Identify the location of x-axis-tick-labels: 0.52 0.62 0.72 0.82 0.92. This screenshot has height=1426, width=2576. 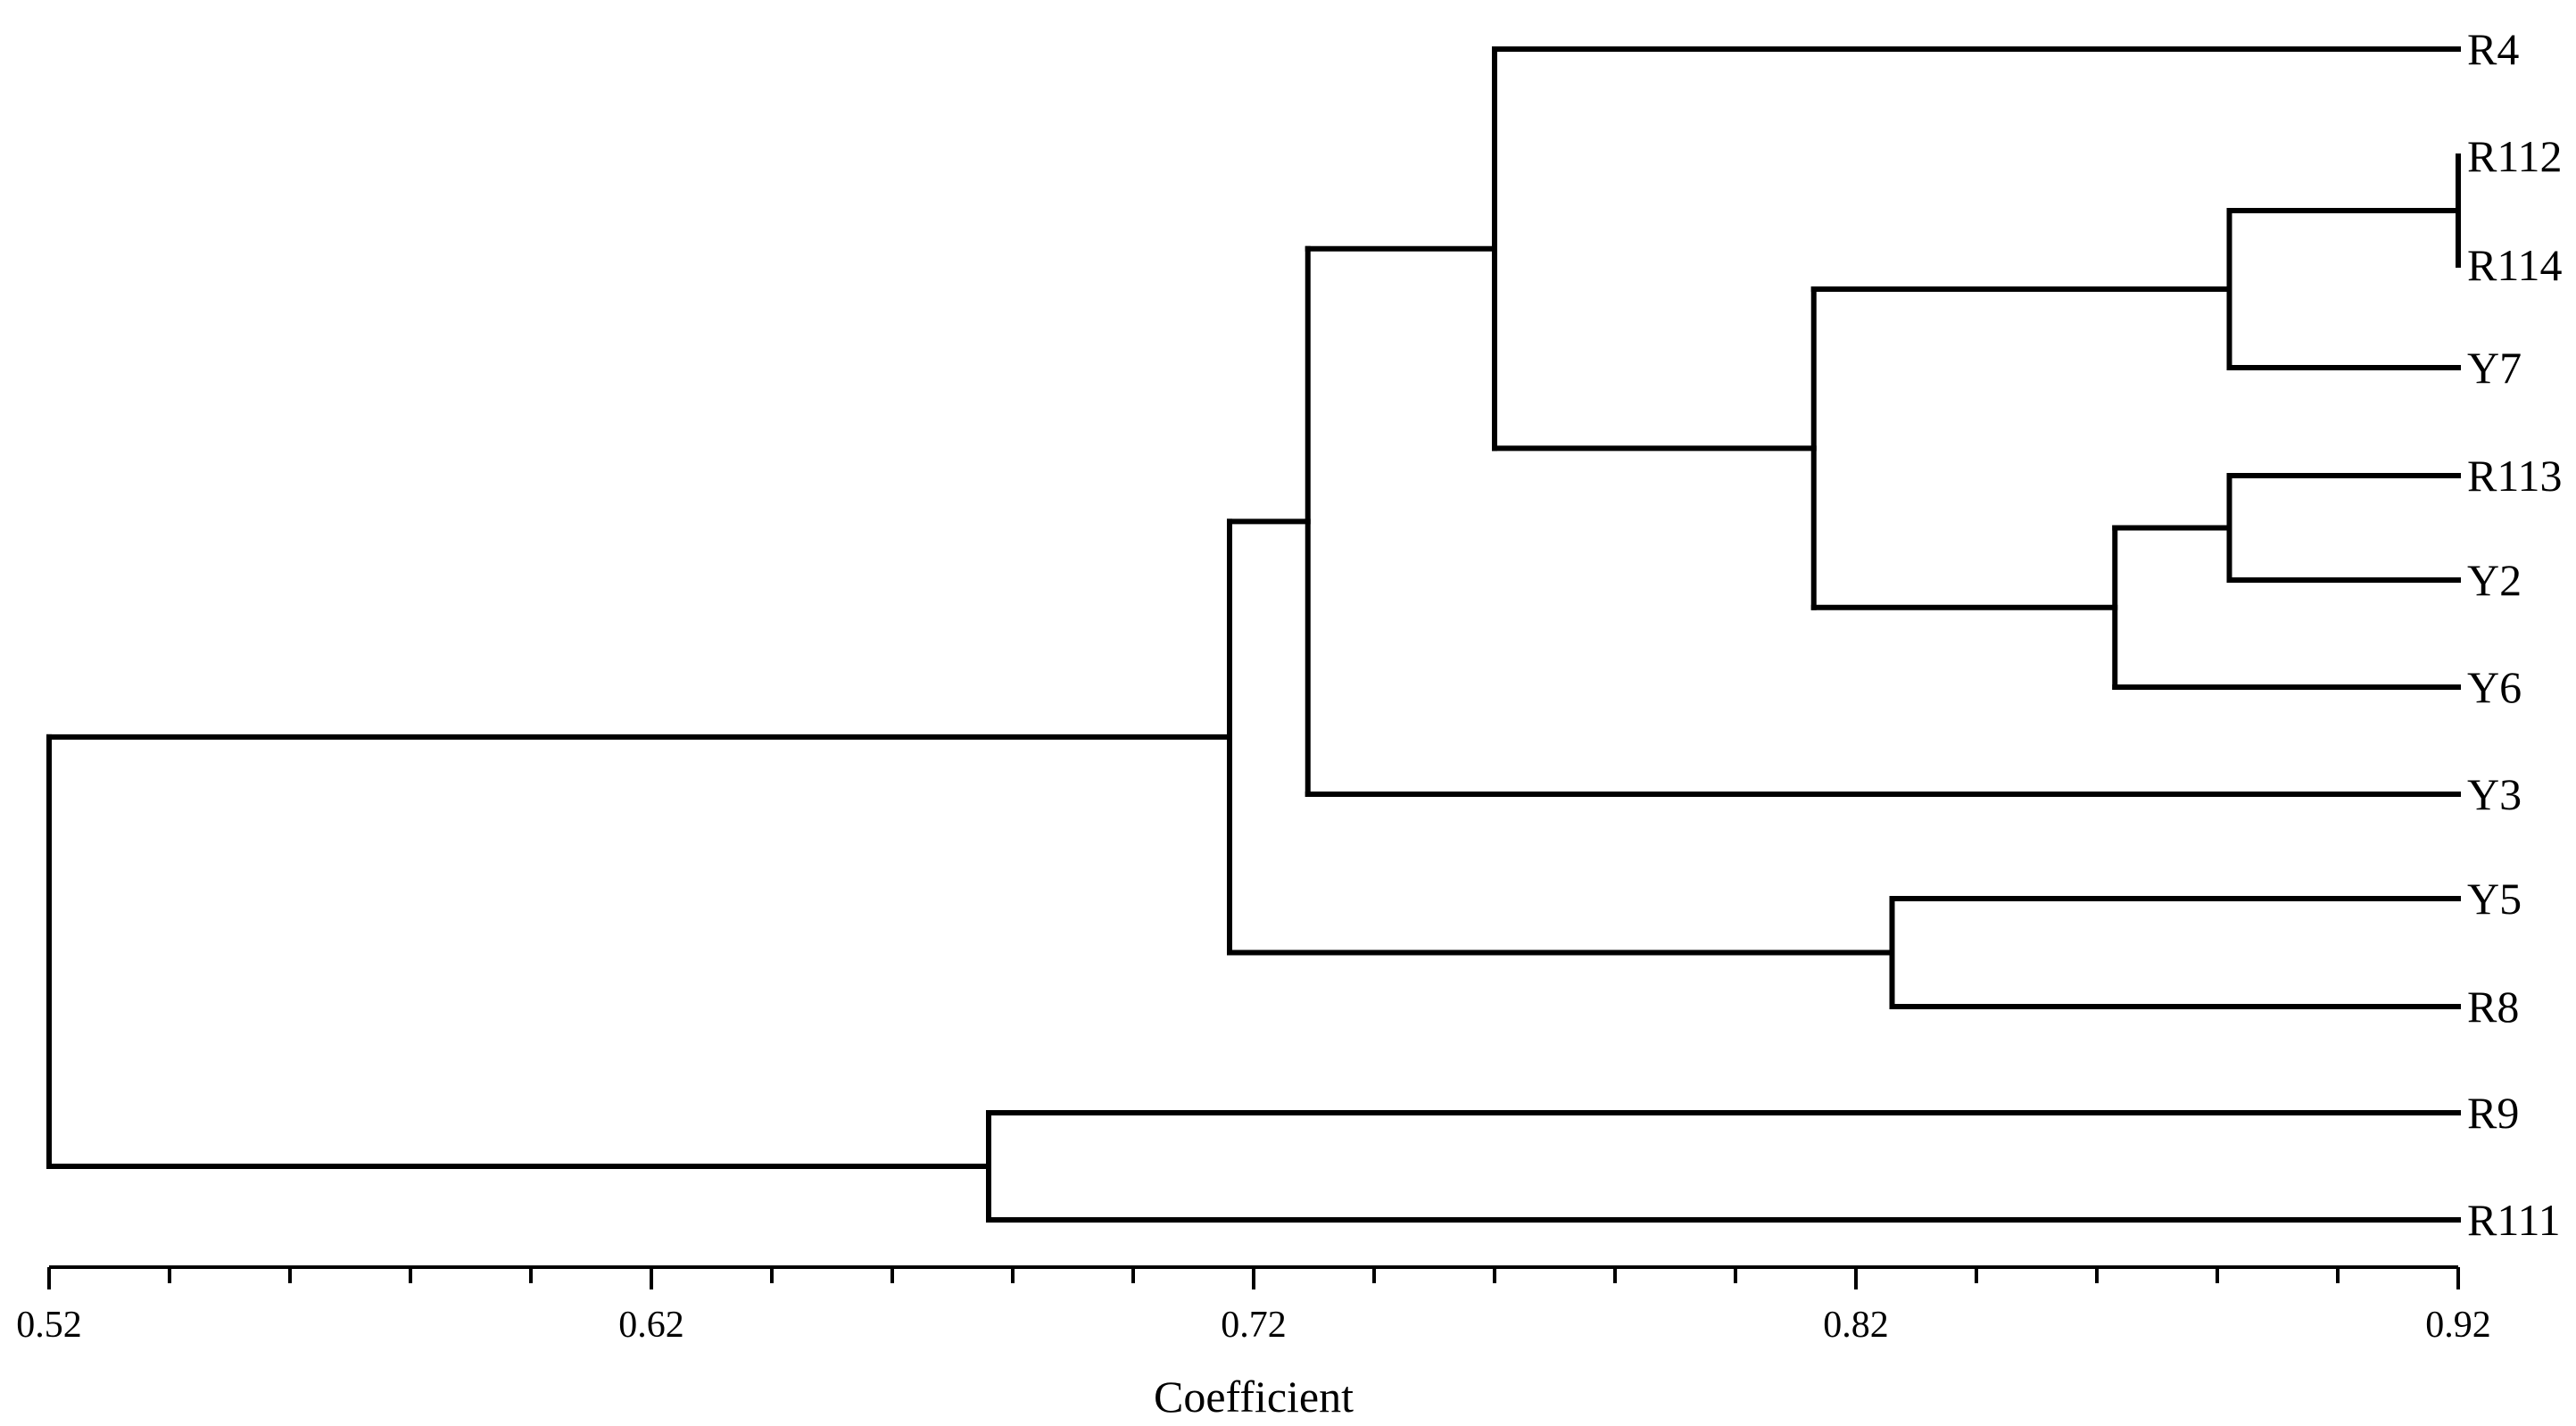
(1253, 1325).